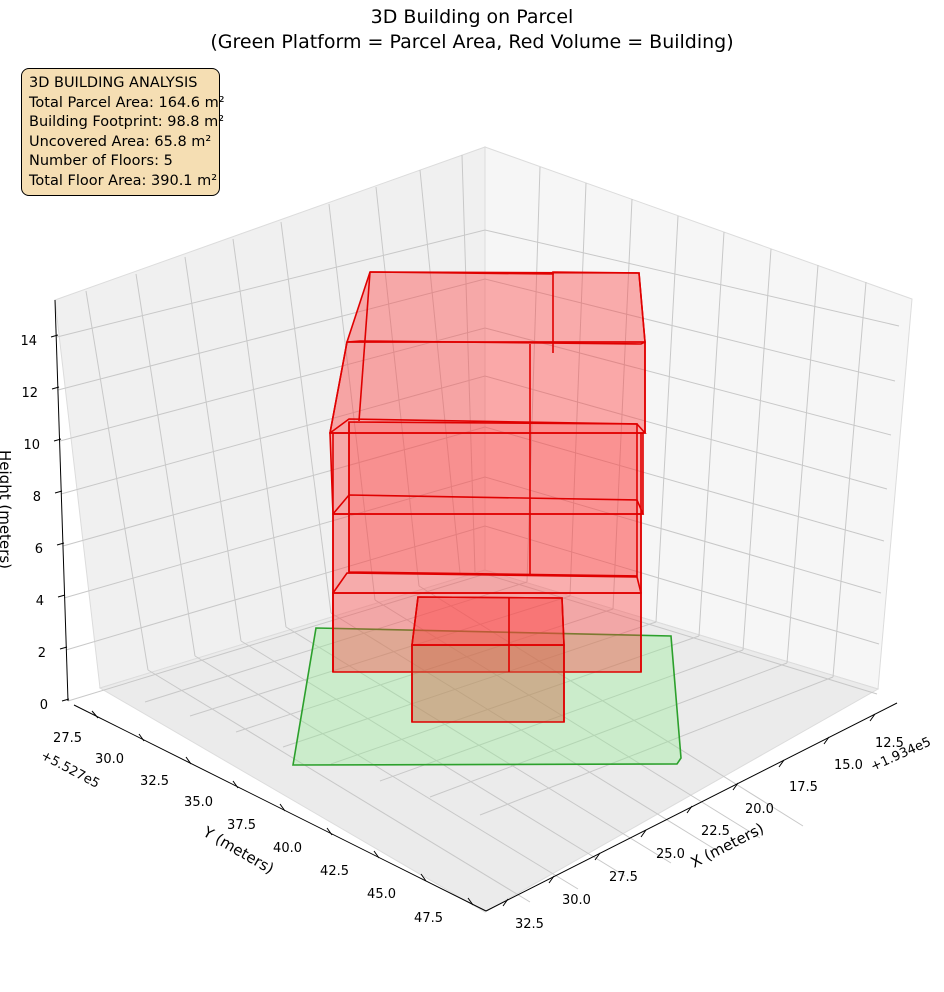  I want to click on x-tick-12.5, so click(872, 717).